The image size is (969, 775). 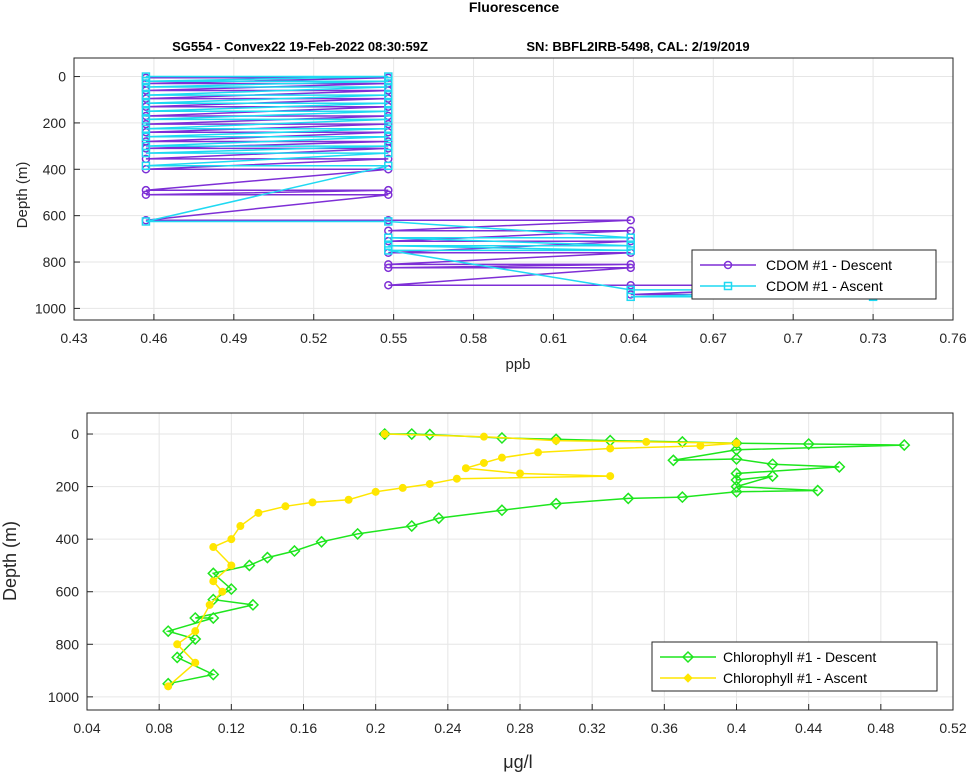 What do you see at coordinates (664, 728) in the screenshot?
I see `chlorophyll-x-tick-label: 0.36` at bounding box center [664, 728].